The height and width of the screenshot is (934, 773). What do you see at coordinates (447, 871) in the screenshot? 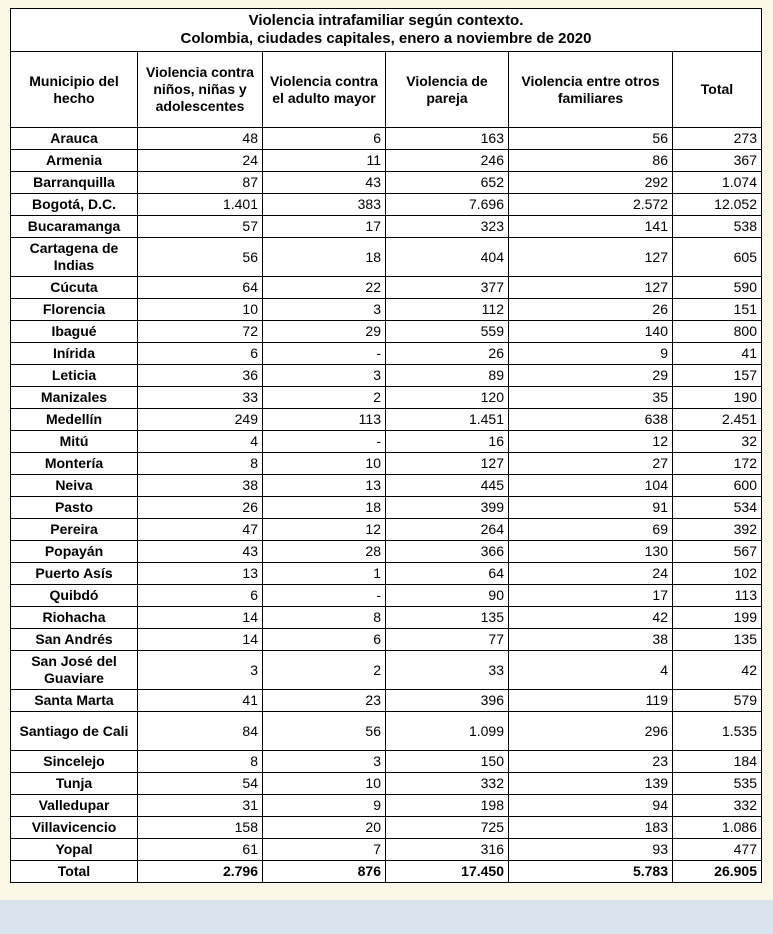
I see `cell-value: 17.450` at bounding box center [447, 871].